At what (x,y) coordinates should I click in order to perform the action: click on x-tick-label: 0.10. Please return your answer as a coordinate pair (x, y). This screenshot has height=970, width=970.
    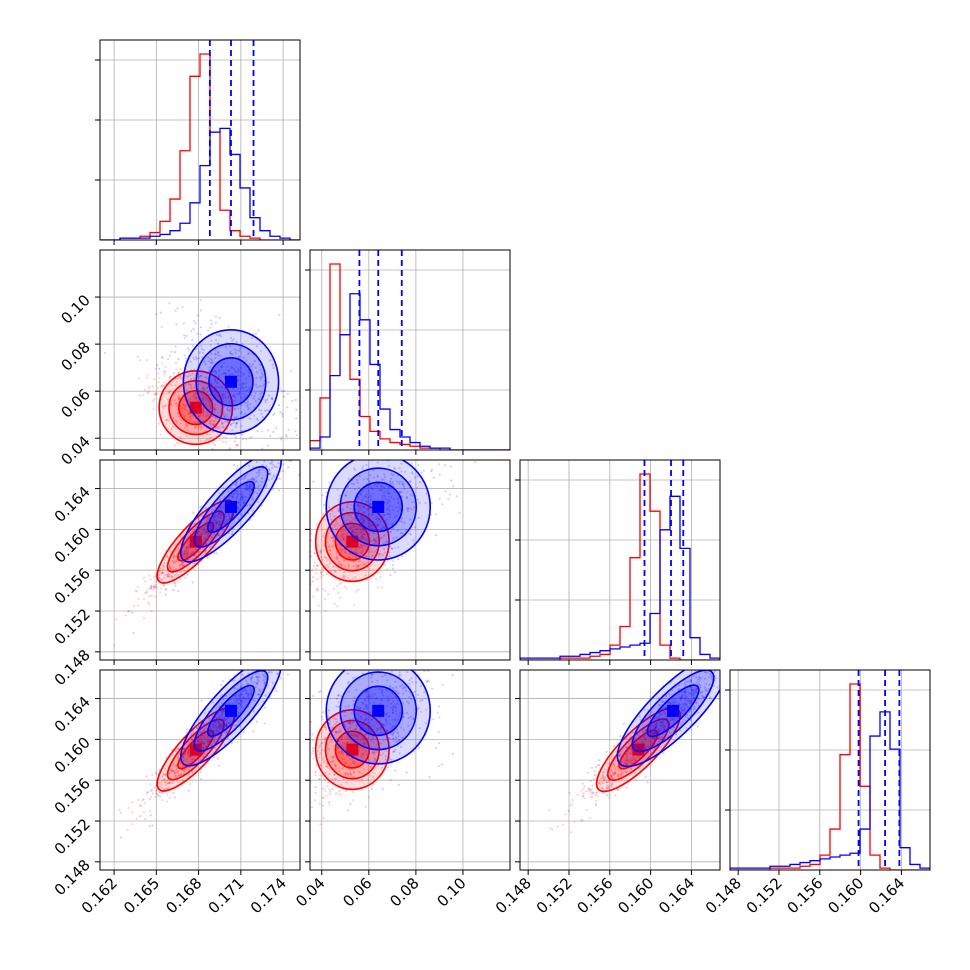
    Looking at the image, I should click on (451, 892).